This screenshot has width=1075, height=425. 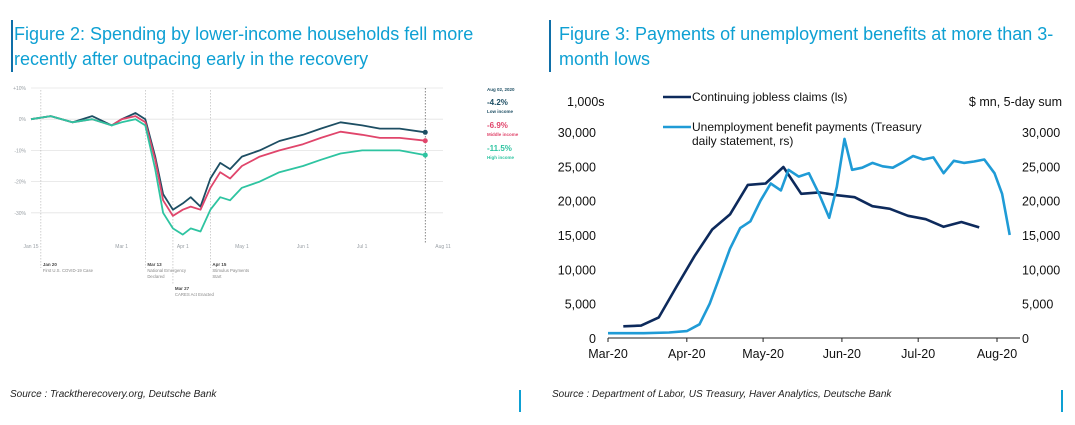 I want to click on y-tick-label-left: 15,000, so click(x=577, y=236).